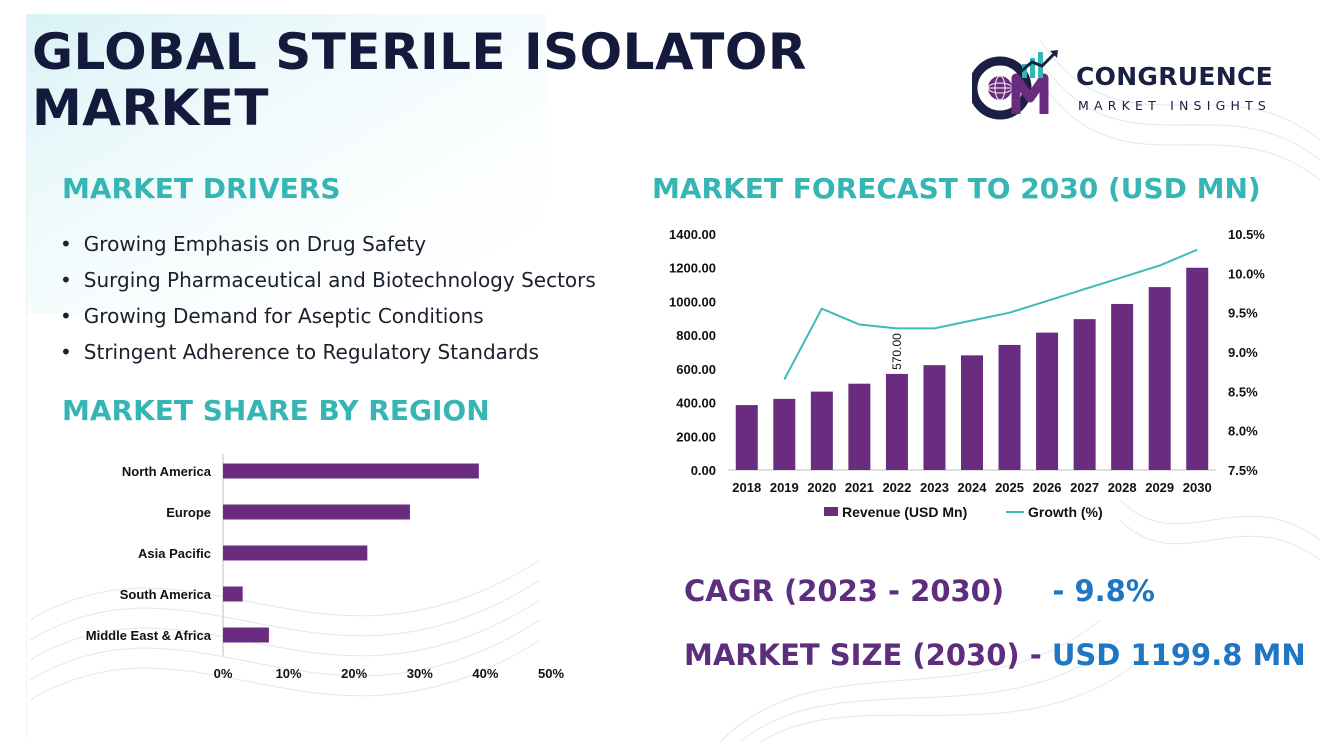  I want to click on forecast-legend: Revenue (USD Mn) Growth (%), so click(963, 512).